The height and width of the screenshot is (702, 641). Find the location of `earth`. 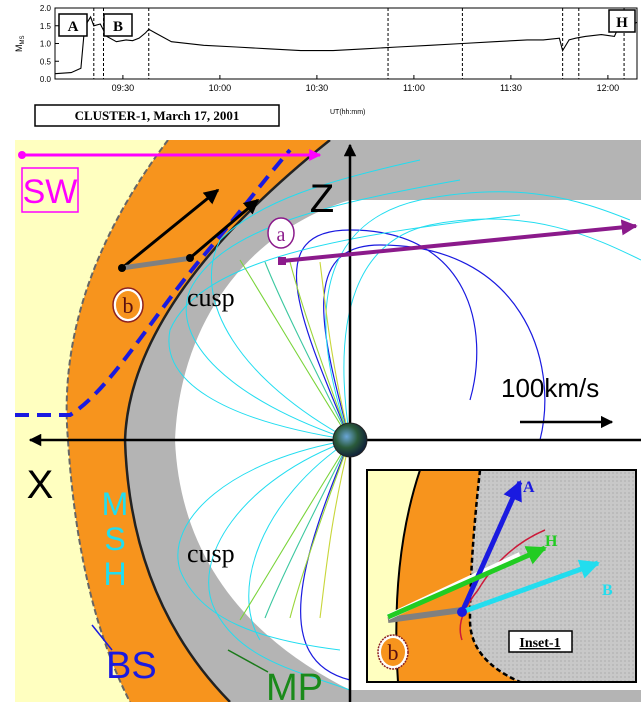

earth is located at coordinates (350, 440).